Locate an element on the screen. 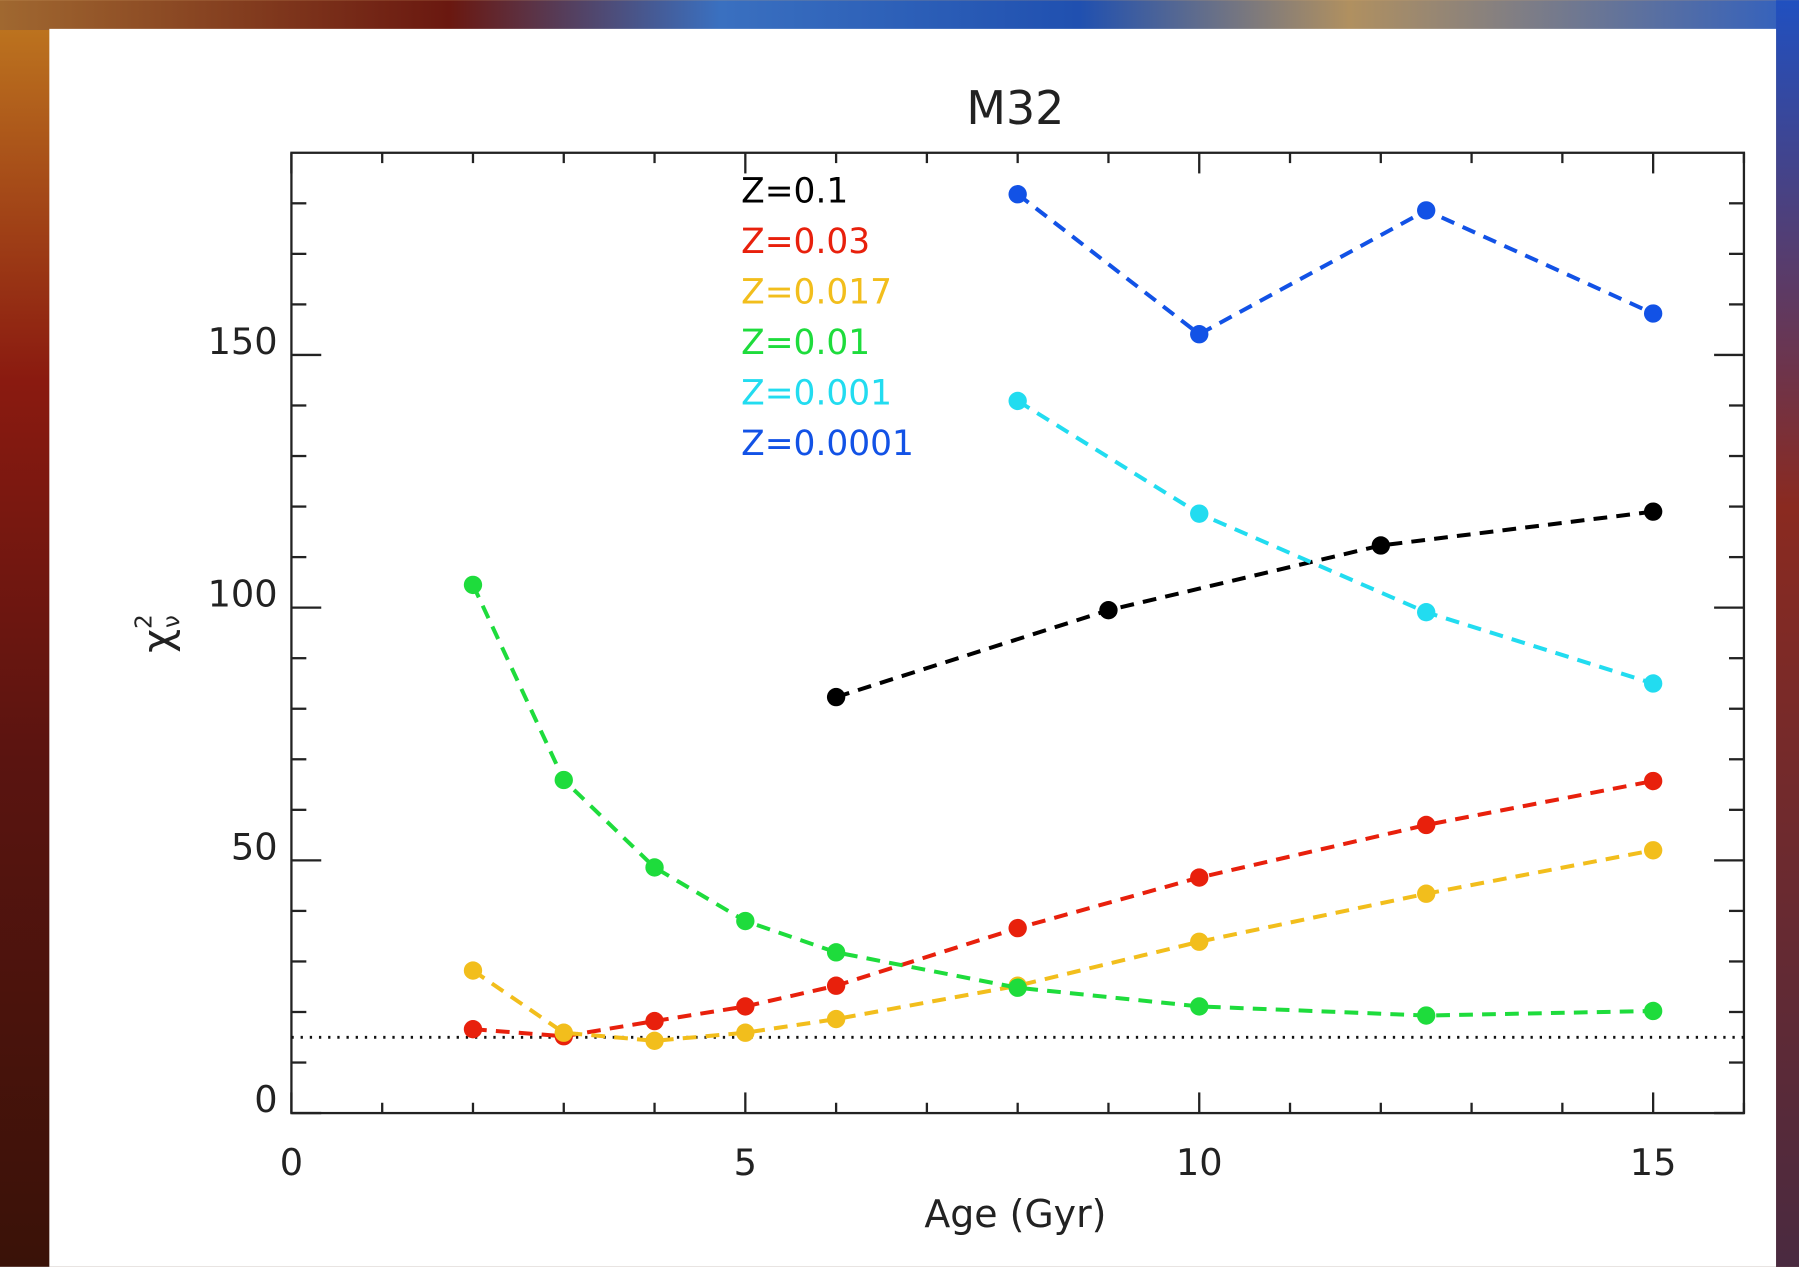 The height and width of the screenshot is (1267, 1799). y-label-sub: ν is located at coordinates (172, 621).